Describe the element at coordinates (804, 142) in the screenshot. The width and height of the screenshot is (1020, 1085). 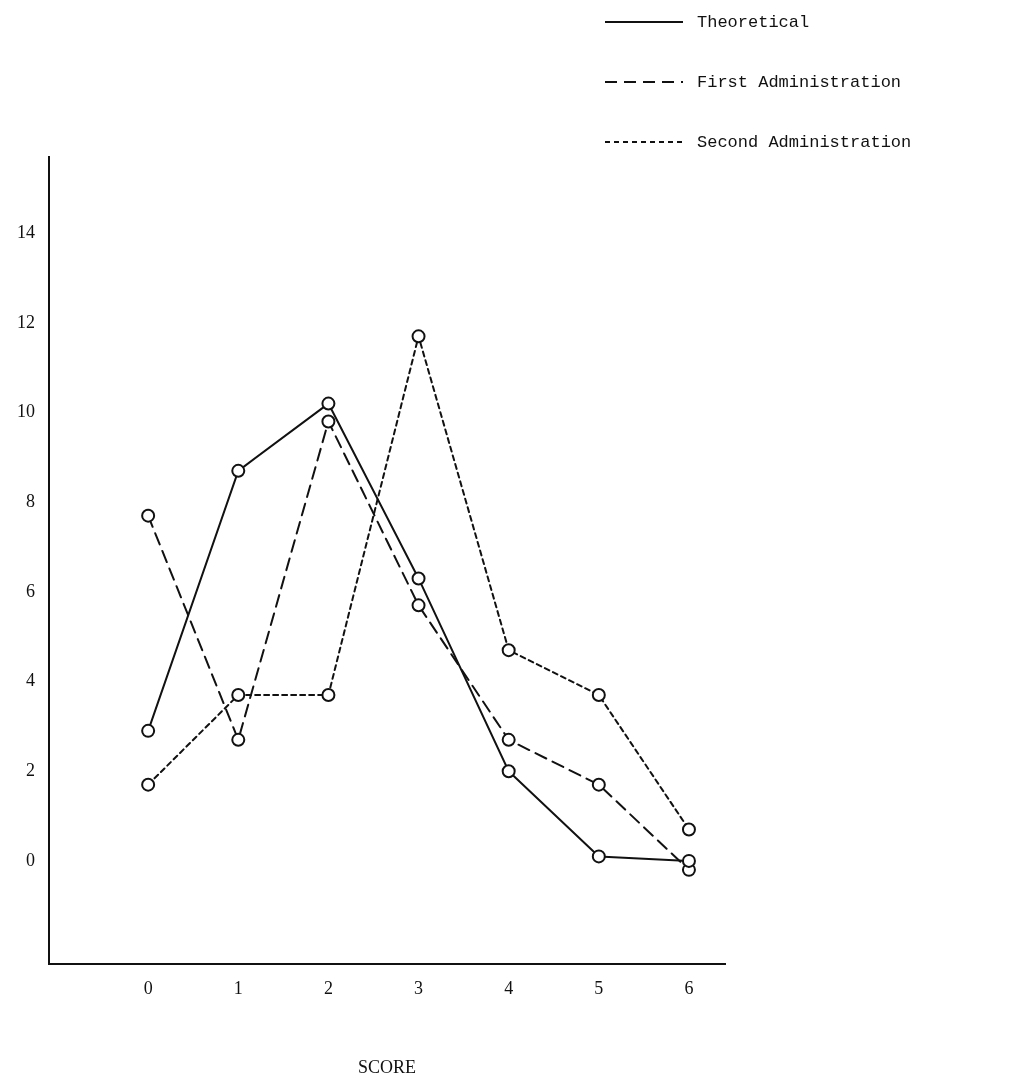
I see `legend-label: Second Administration` at that location.